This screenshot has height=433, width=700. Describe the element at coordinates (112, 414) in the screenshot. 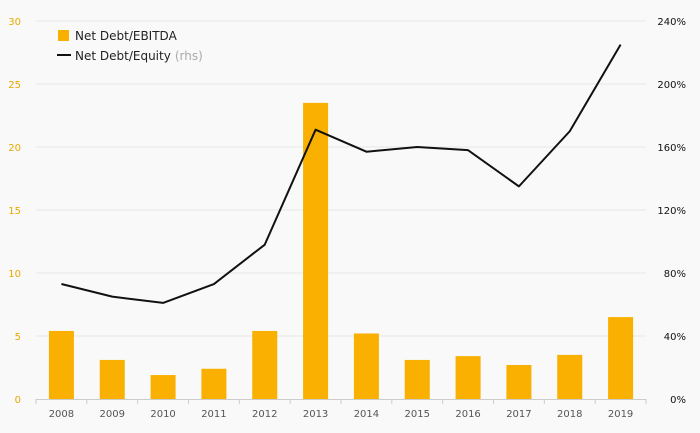

I see `x-tick-label: 2009` at that location.